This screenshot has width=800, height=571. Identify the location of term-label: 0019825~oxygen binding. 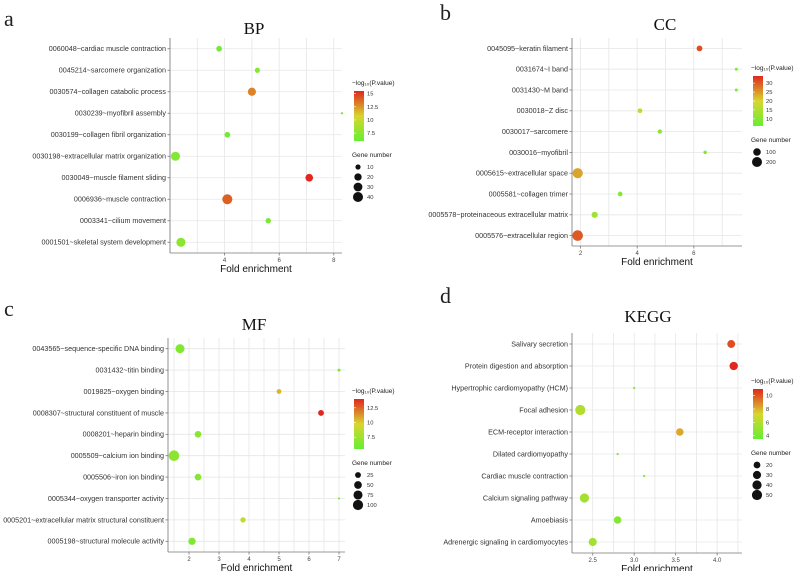
(123, 391).